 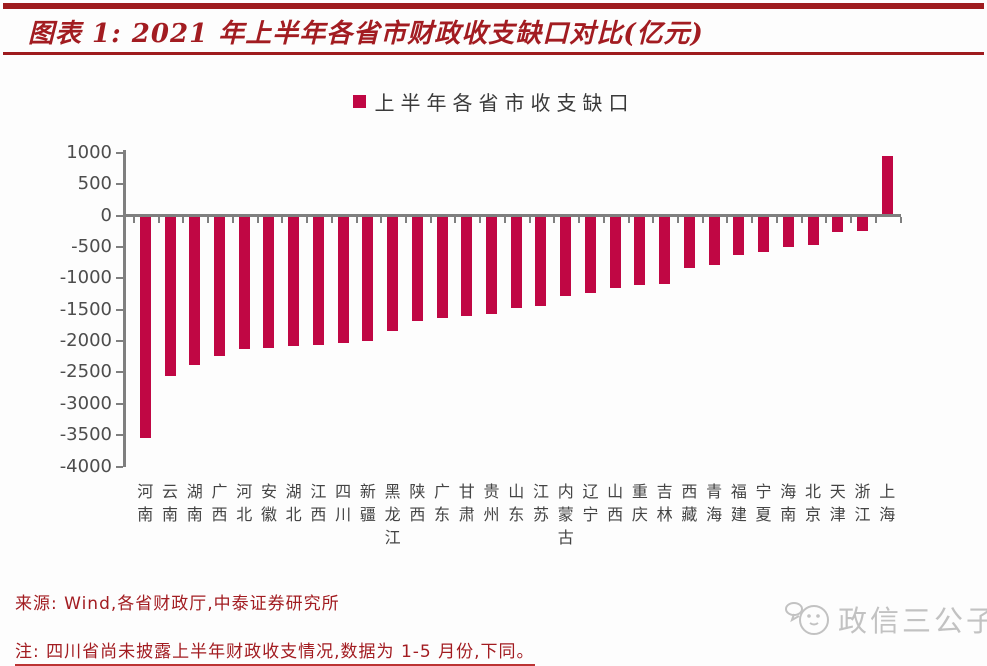 I want to click on x-tick-label: 宁夏, so click(x=762, y=506).